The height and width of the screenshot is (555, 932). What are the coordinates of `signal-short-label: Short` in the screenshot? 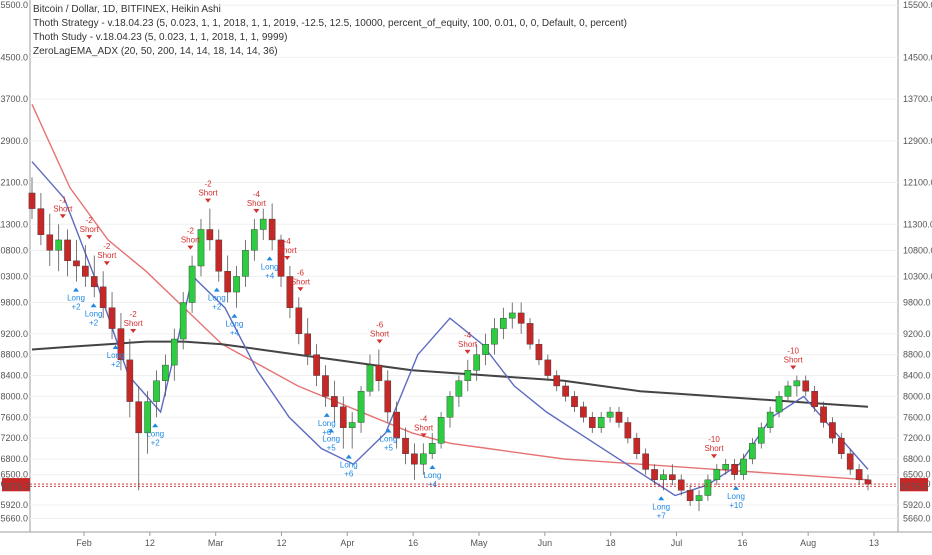 It's located at (191, 240).